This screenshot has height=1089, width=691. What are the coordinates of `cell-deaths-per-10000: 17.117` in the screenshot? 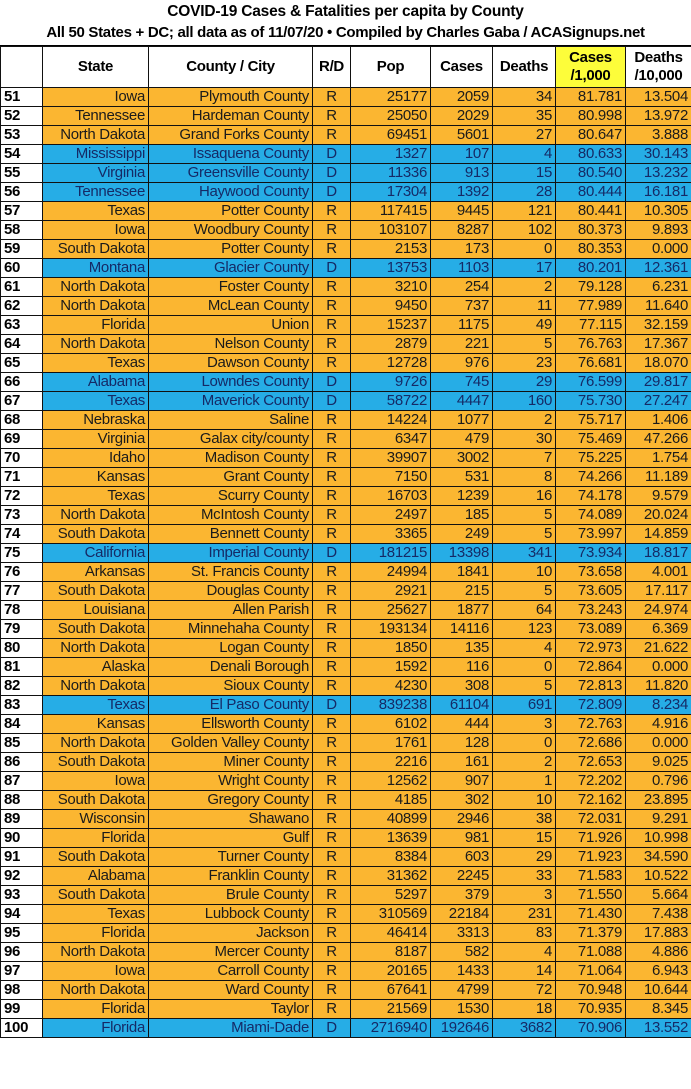 It's located at (658, 591).